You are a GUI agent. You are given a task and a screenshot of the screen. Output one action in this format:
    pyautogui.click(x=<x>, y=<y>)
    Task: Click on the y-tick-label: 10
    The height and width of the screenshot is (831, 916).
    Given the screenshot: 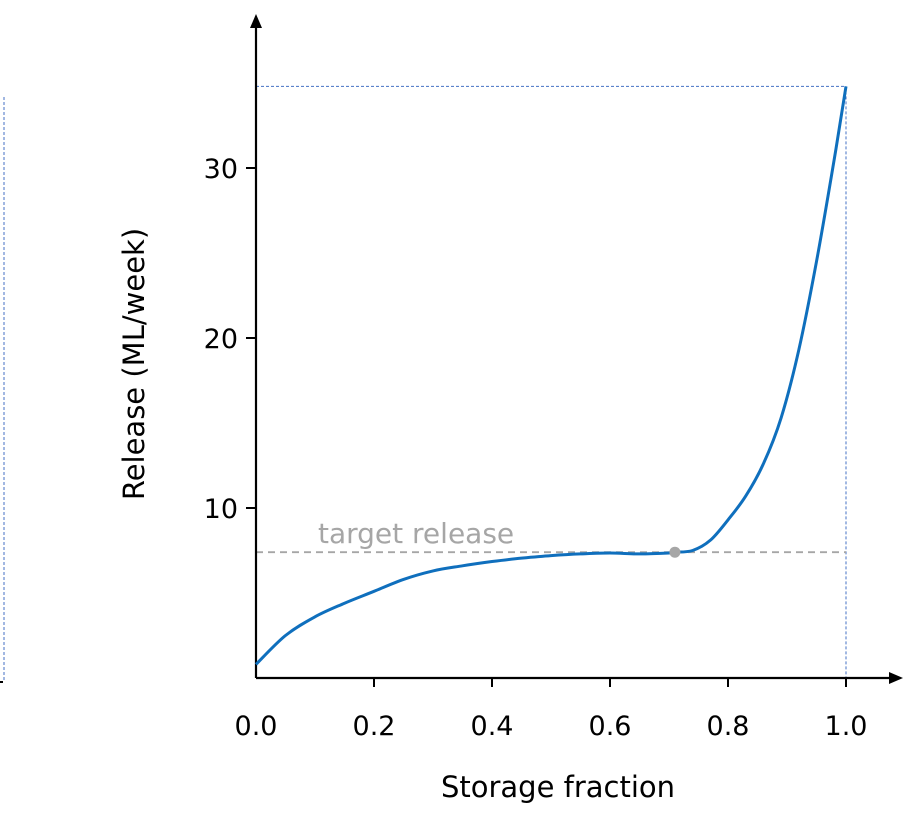 What is the action you would take?
    pyautogui.click(x=221, y=509)
    